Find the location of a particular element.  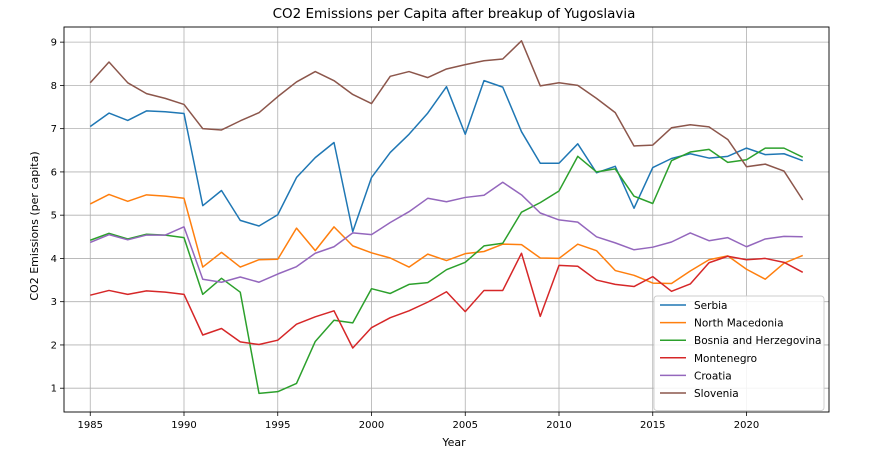

legend-label: Bosnia and Herzegovina is located at coordinates (758, 341).